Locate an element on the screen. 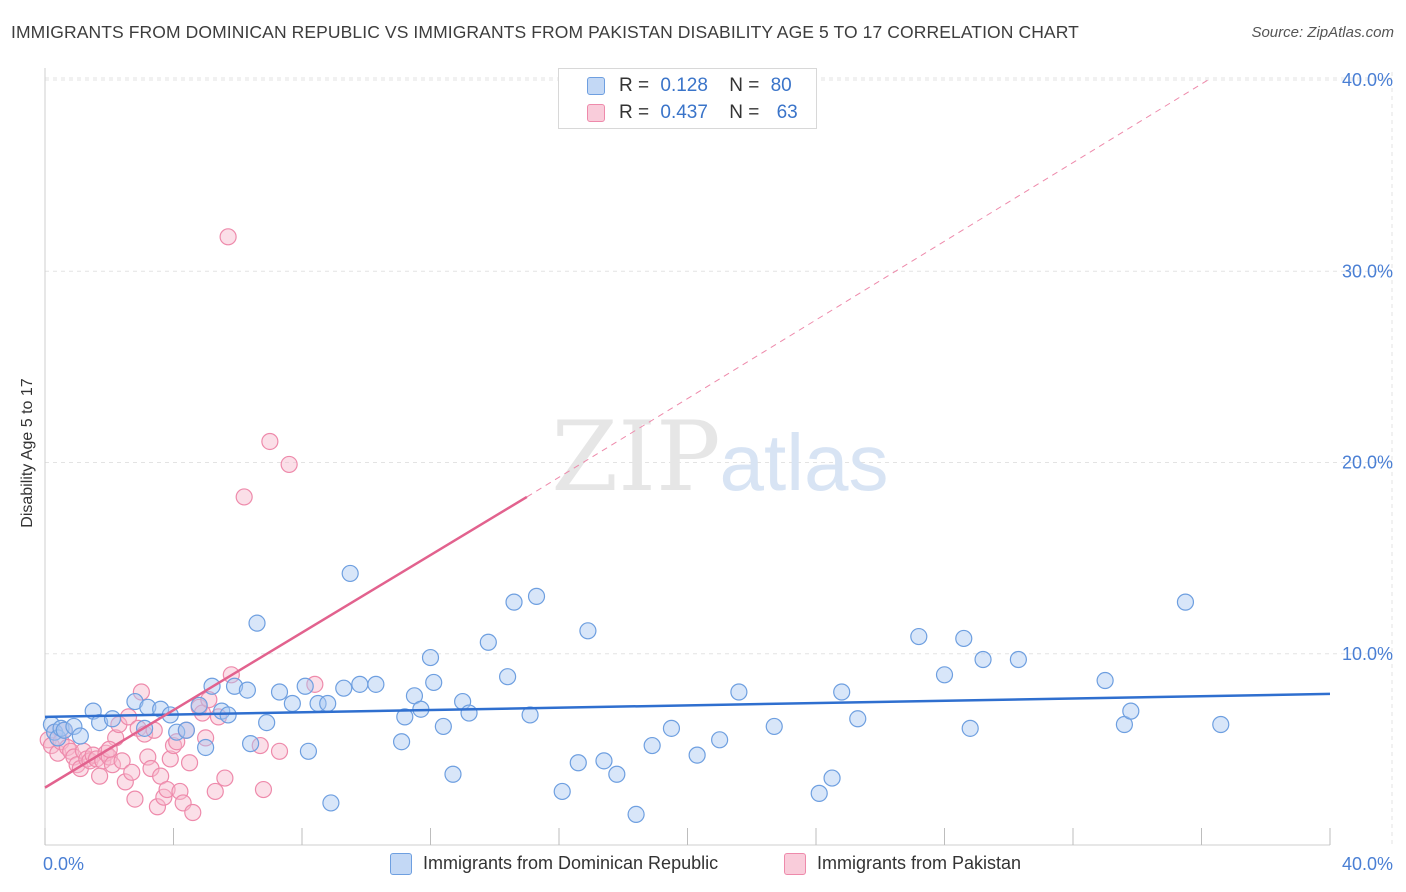  x-tick-label-min: 0.0% is located at coordinates (63, 864).